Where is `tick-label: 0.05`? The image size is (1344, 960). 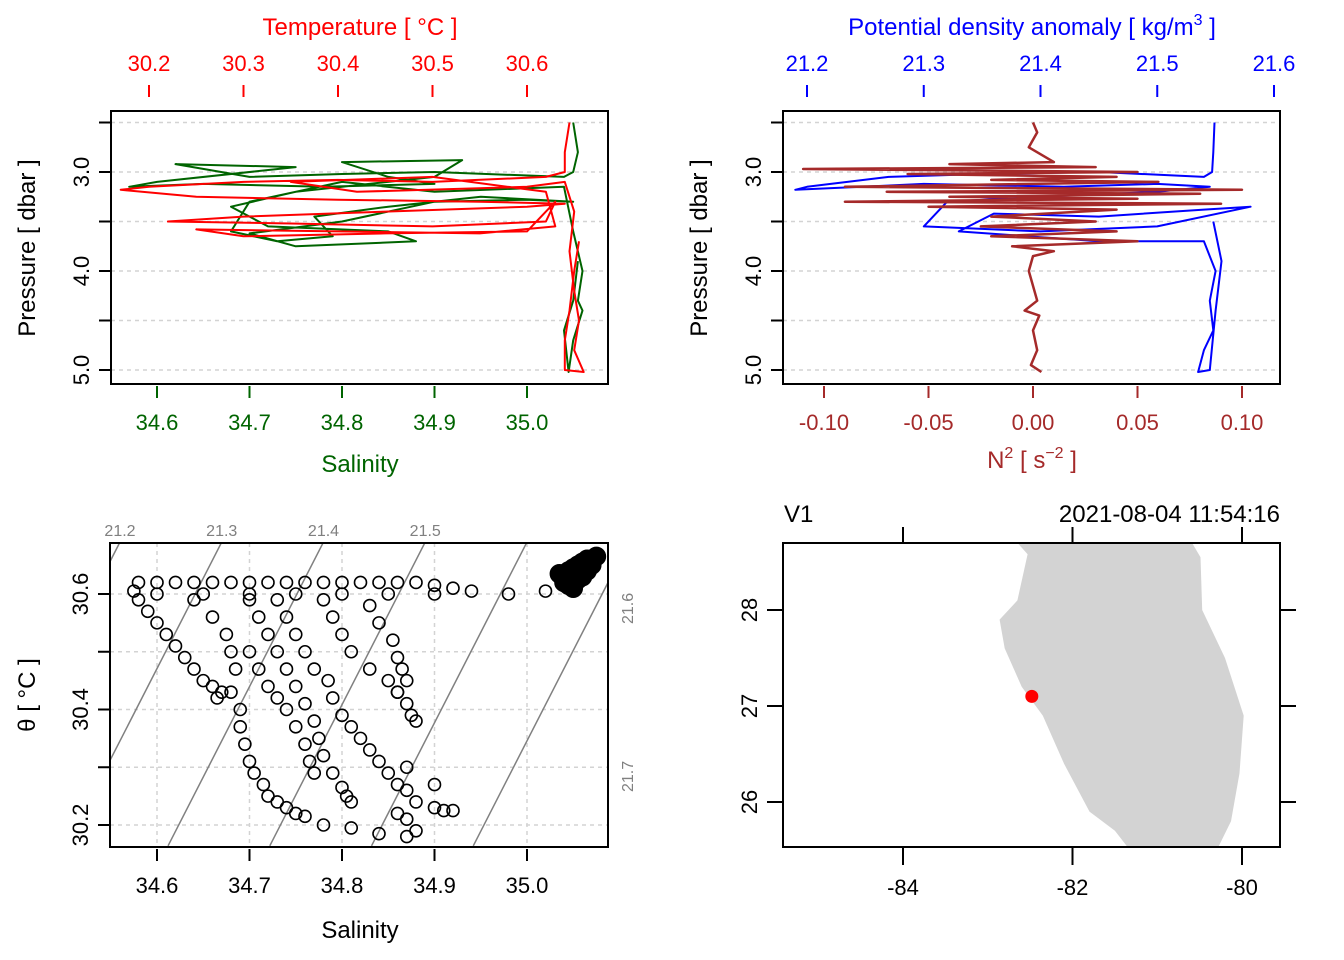
tick-label: 0.05 is located at coordinates (1137, 422).